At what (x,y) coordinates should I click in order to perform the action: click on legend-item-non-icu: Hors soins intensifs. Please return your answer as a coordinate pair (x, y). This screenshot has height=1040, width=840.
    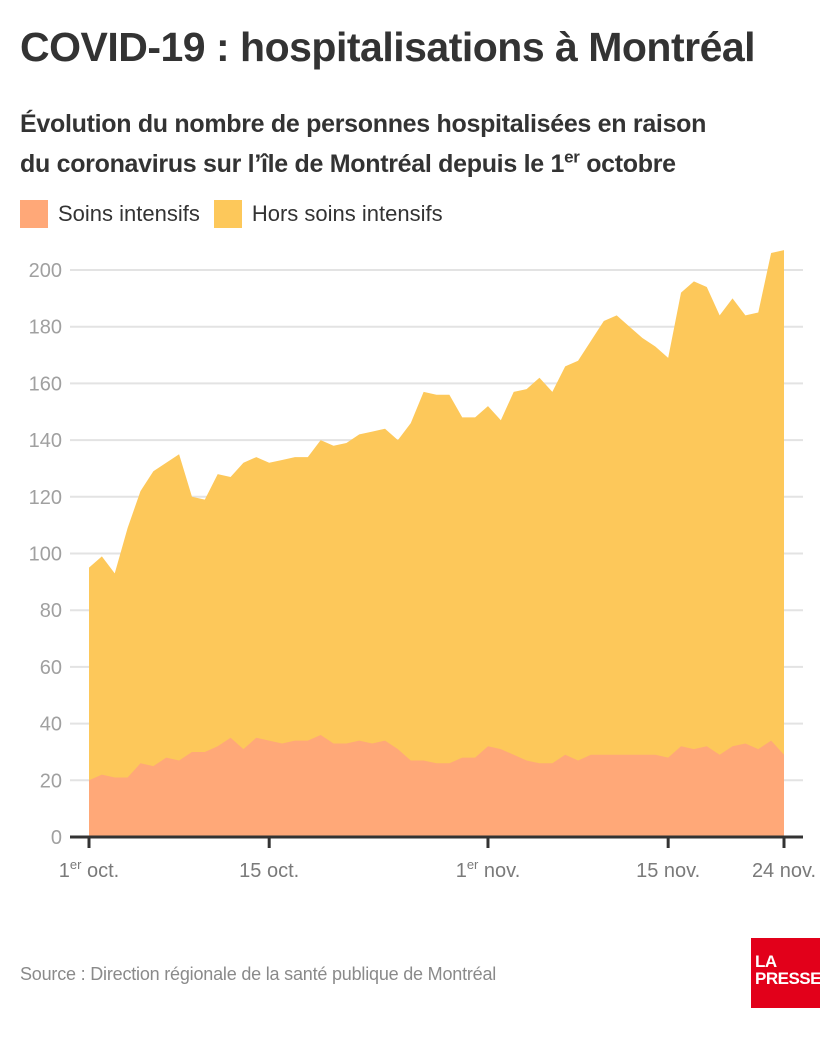
    Looking at the image, I should click on (328, 214).